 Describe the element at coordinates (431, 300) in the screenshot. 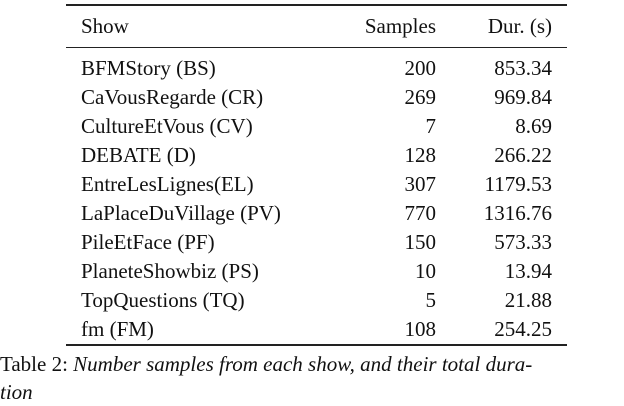

I see `cell-samples: 5` at that location.